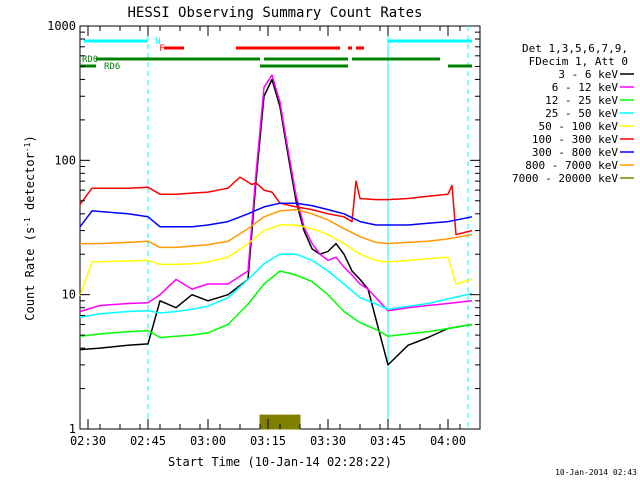 The width and height of the screenshot is (640, 480). What do you see at coordinates (565, 178) in the screenshot?
I see `legend-entry: 7000 - 20000 keV` at bounding box center [565, 178].